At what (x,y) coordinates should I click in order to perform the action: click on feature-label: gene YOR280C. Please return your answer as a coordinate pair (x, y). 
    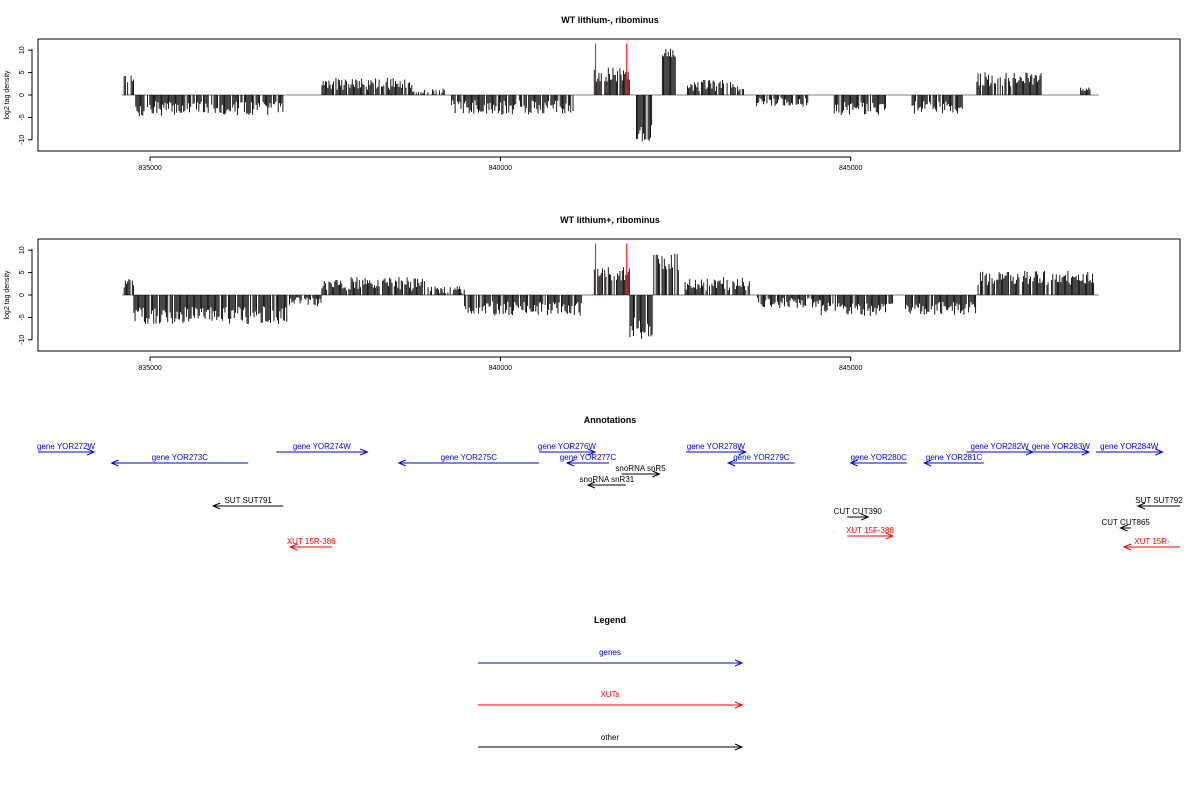
    Looking at the image, I should click on (879, 457).